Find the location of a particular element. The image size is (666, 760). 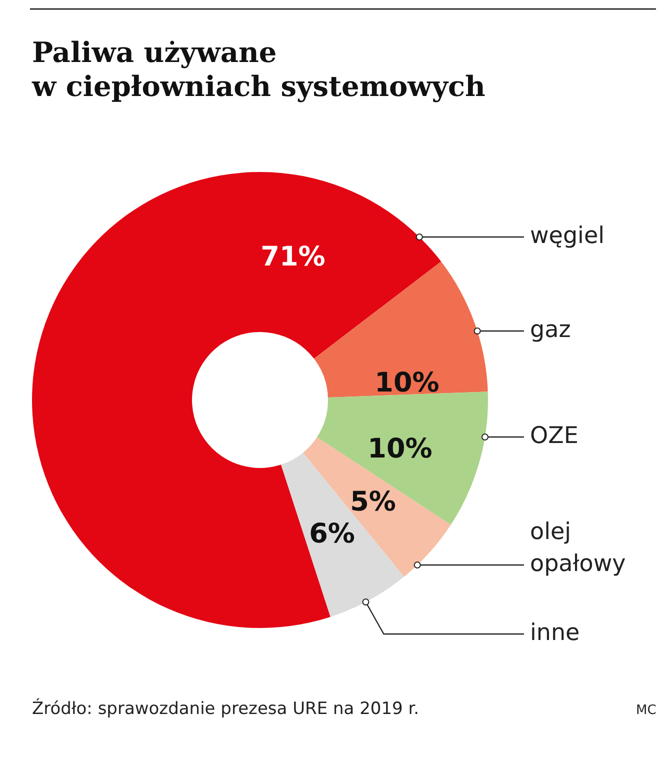

data-label: 71% is located at coordinates (293, 256).